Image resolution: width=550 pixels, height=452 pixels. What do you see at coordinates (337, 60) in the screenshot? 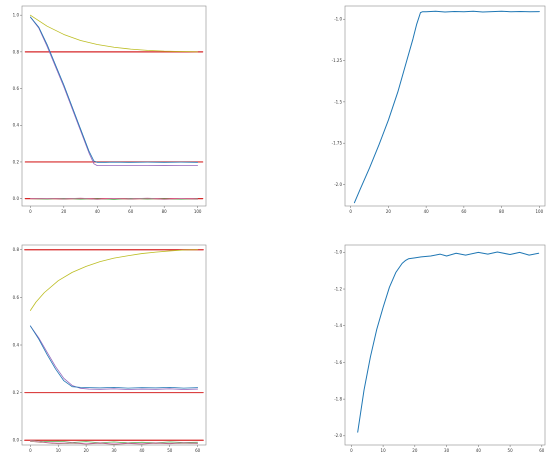
I see `y-tick-label: -1.25` at bounding box center [337, 60].